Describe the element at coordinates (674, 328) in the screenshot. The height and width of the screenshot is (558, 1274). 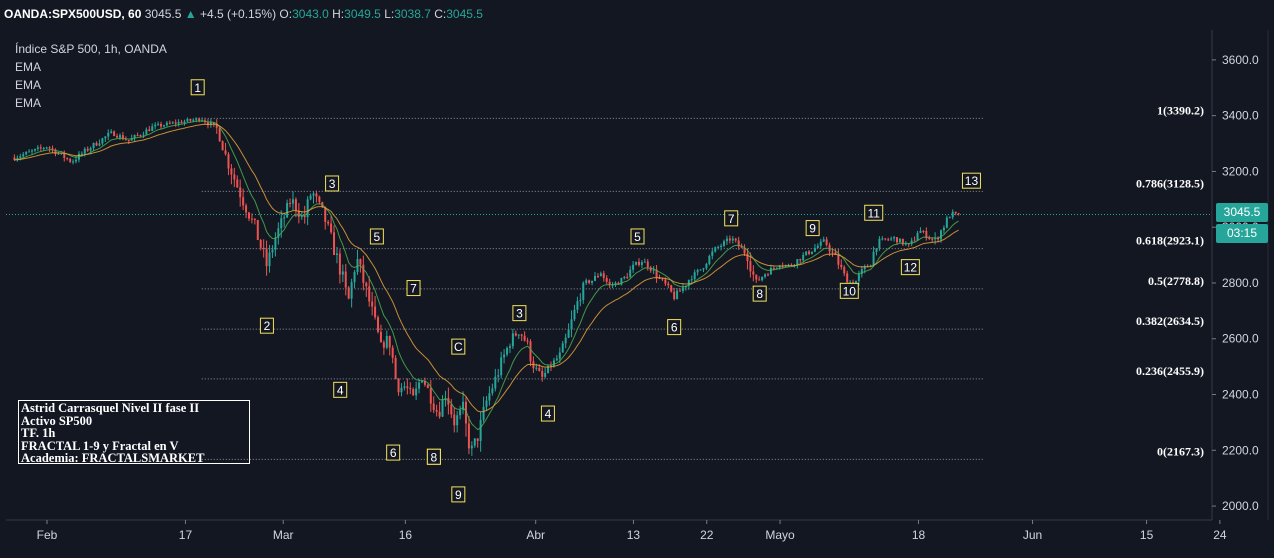
I see `wave-label-text: 6` at that location.